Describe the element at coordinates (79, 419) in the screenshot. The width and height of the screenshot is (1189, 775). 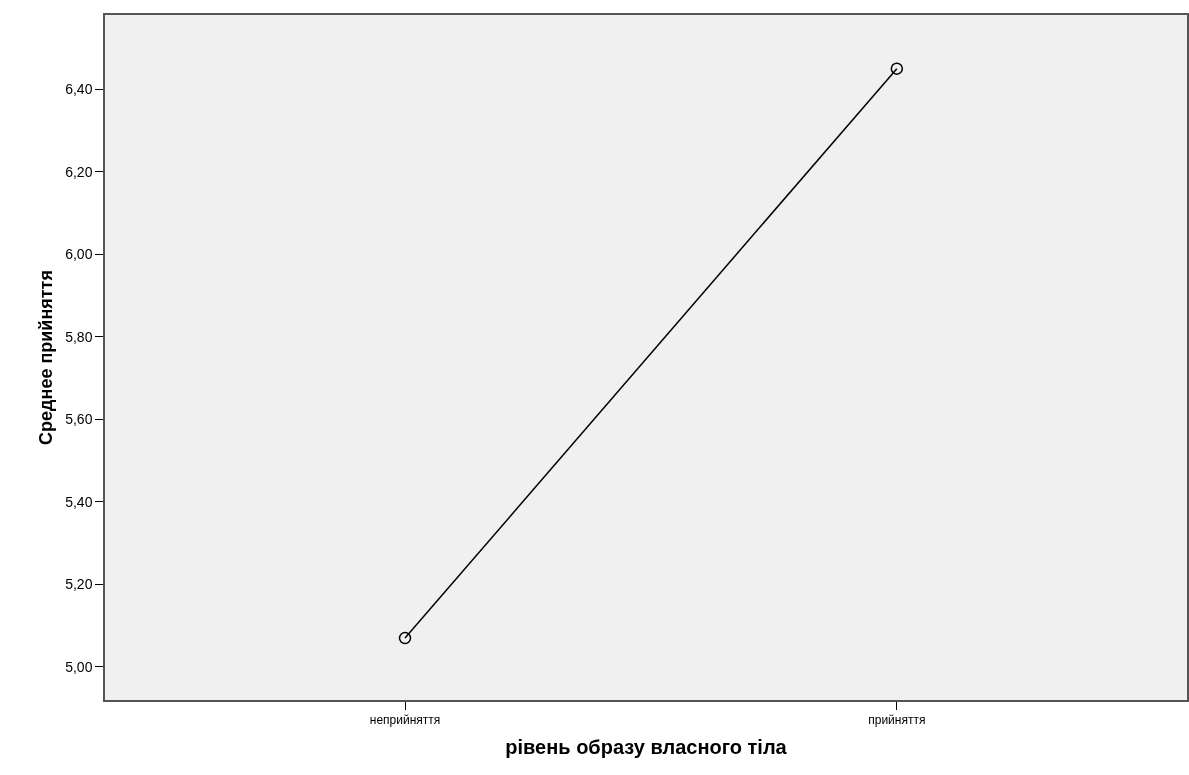
I see `y-tick-label: 5,60` at that location.